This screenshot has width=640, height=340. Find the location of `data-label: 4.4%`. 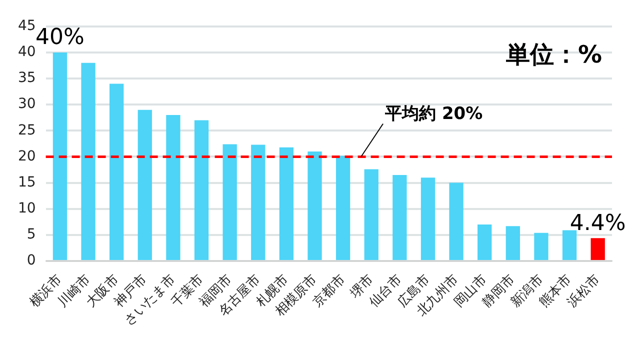

data-label: 4.4% is located at coordinates (598, 223).